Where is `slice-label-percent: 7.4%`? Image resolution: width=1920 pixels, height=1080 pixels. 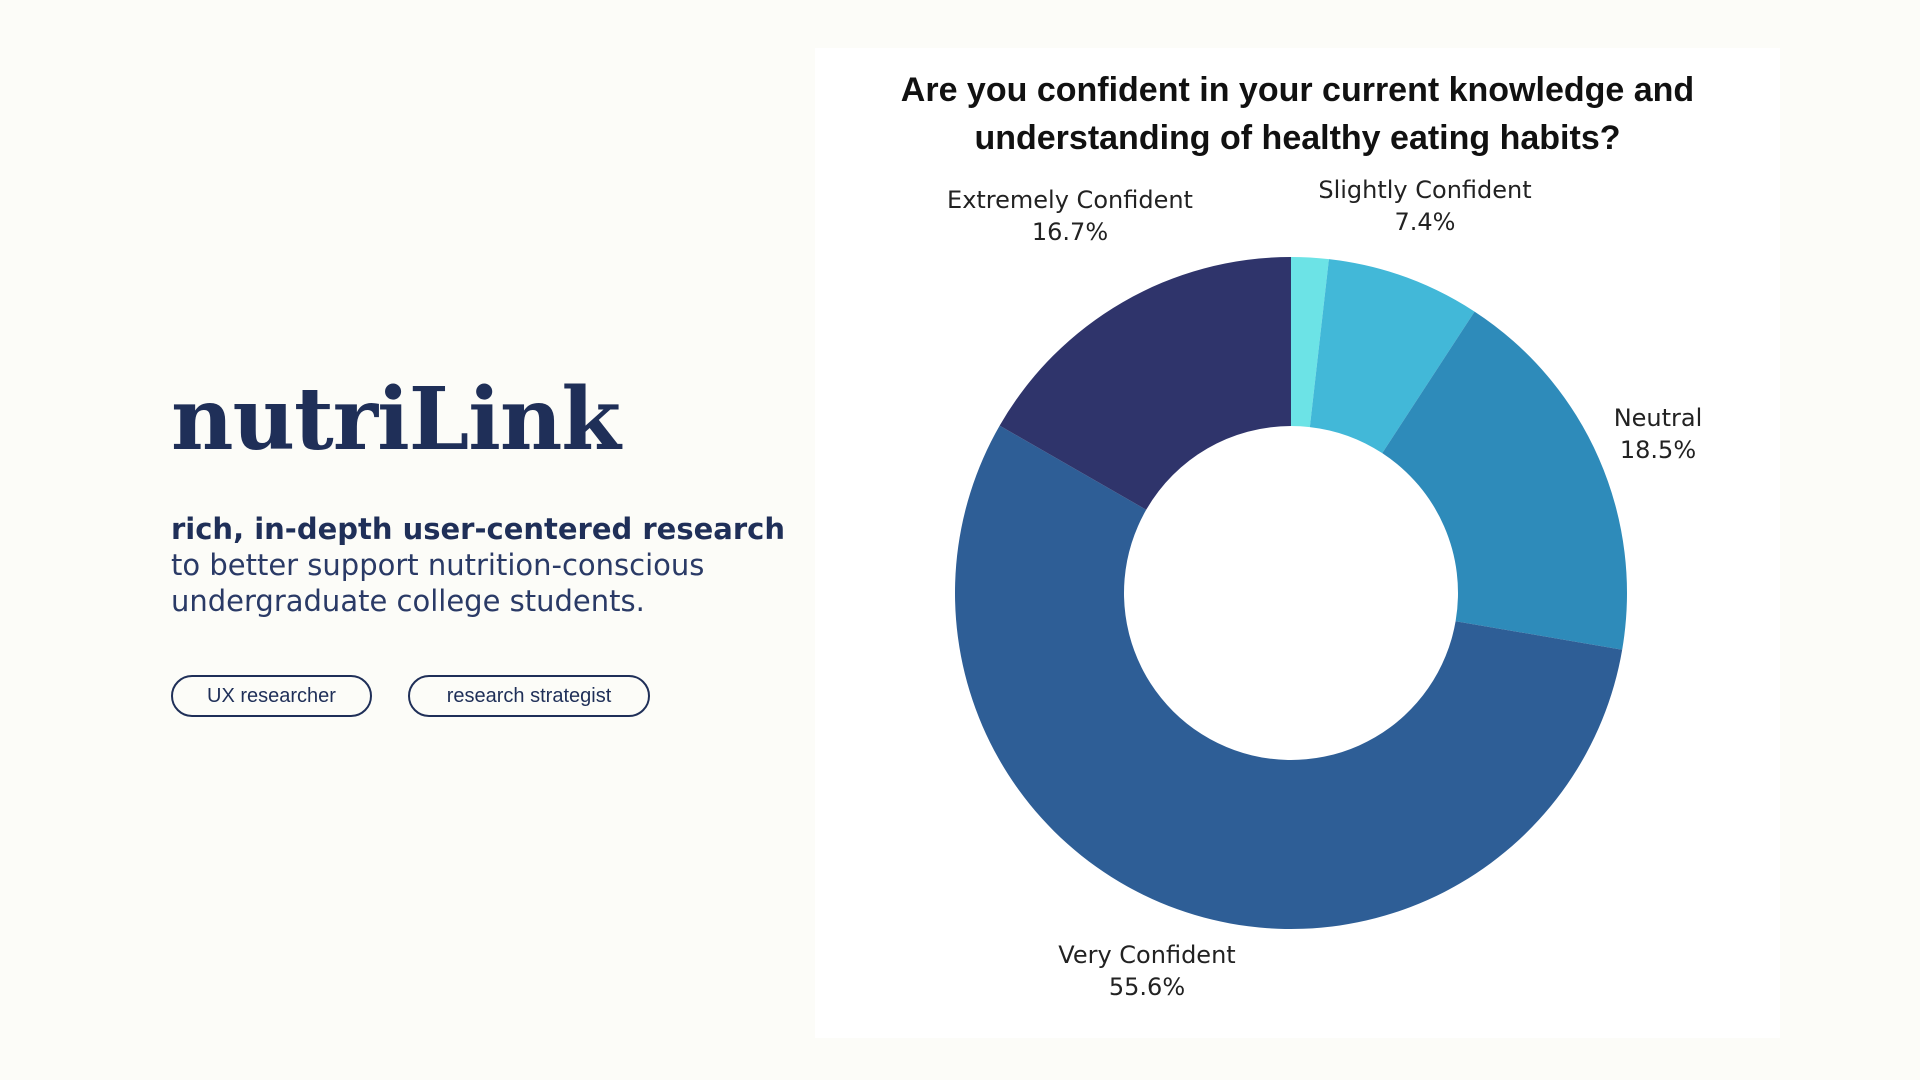
slice-label-percent: 7.4% is located at coordinates (1425, 222).